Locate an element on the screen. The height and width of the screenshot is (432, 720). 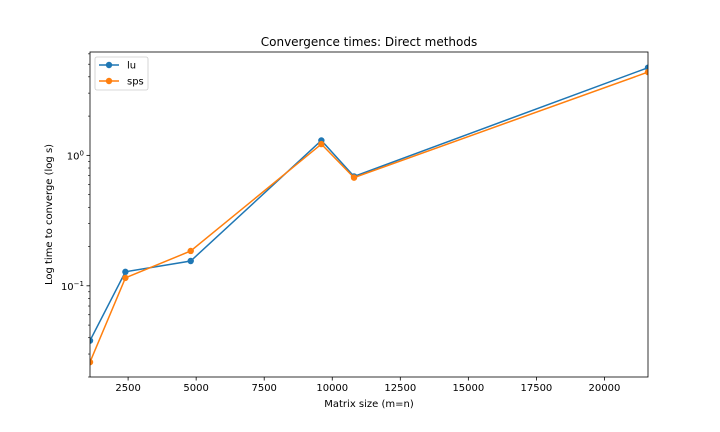
x-tick-label: 5000 is located at coordinates (195, 388).